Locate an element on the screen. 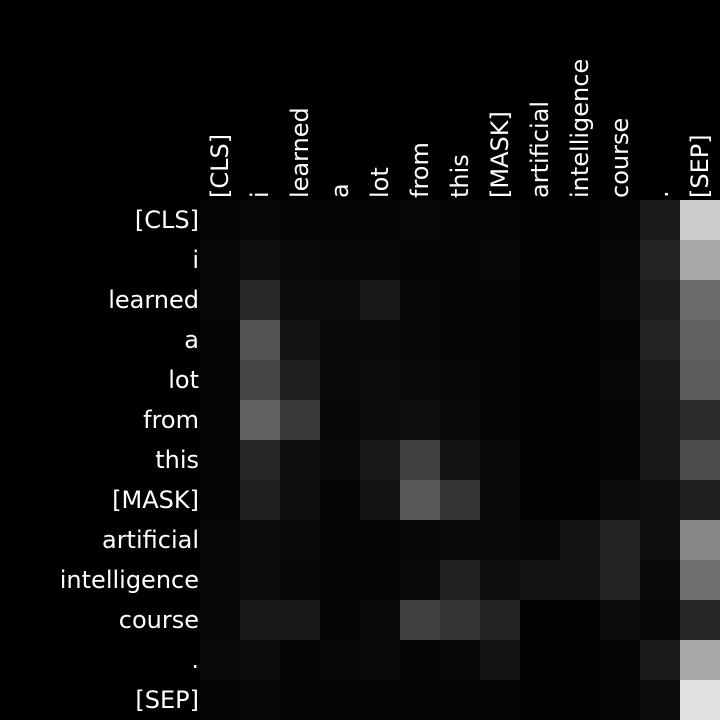 Image resolution: width=720 pixels, height=720 pixels. y-tick-label-1: i is located at coordinates (195, 260).